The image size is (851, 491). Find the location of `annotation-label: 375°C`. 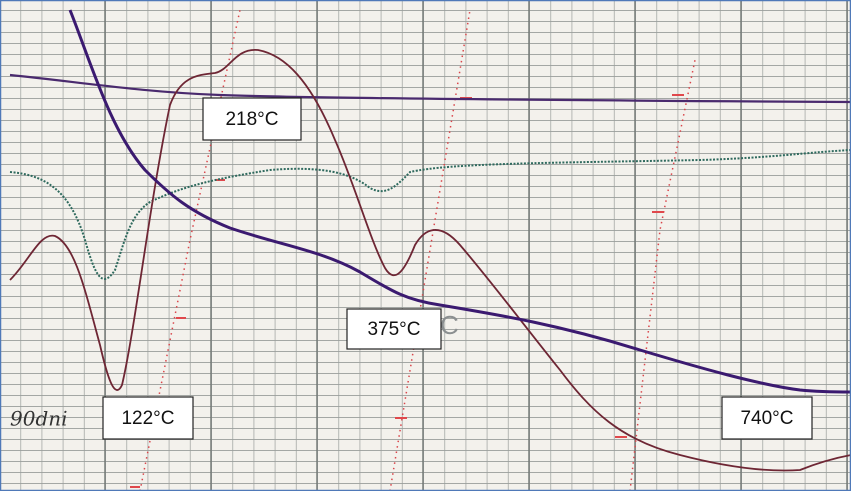

annotation-label: 375°C is located at coordinates (393, 329).